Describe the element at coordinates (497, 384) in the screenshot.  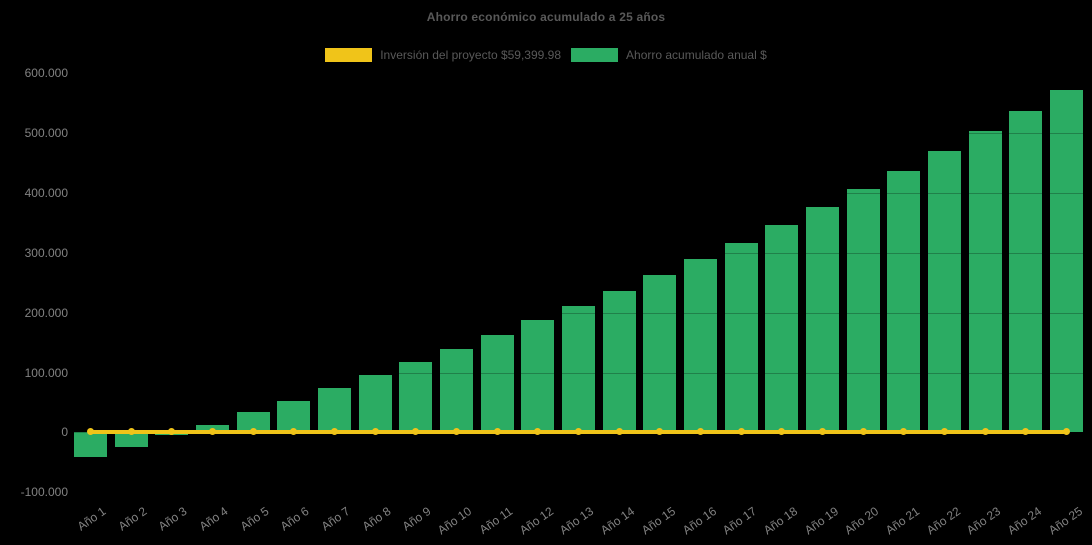
I see `bar-año-11` at that location.